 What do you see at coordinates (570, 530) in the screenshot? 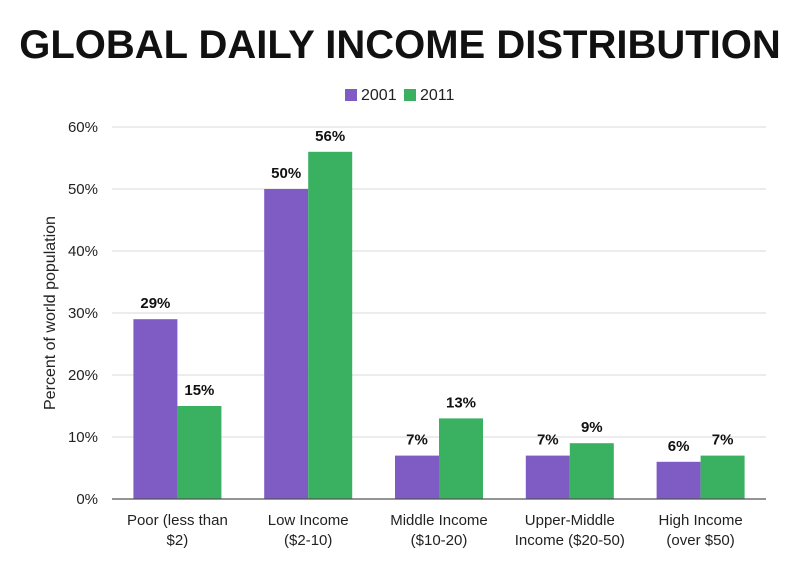
I see `category-label: Upper-Middle Income ($20-50)` at bounding box center [570, 530].